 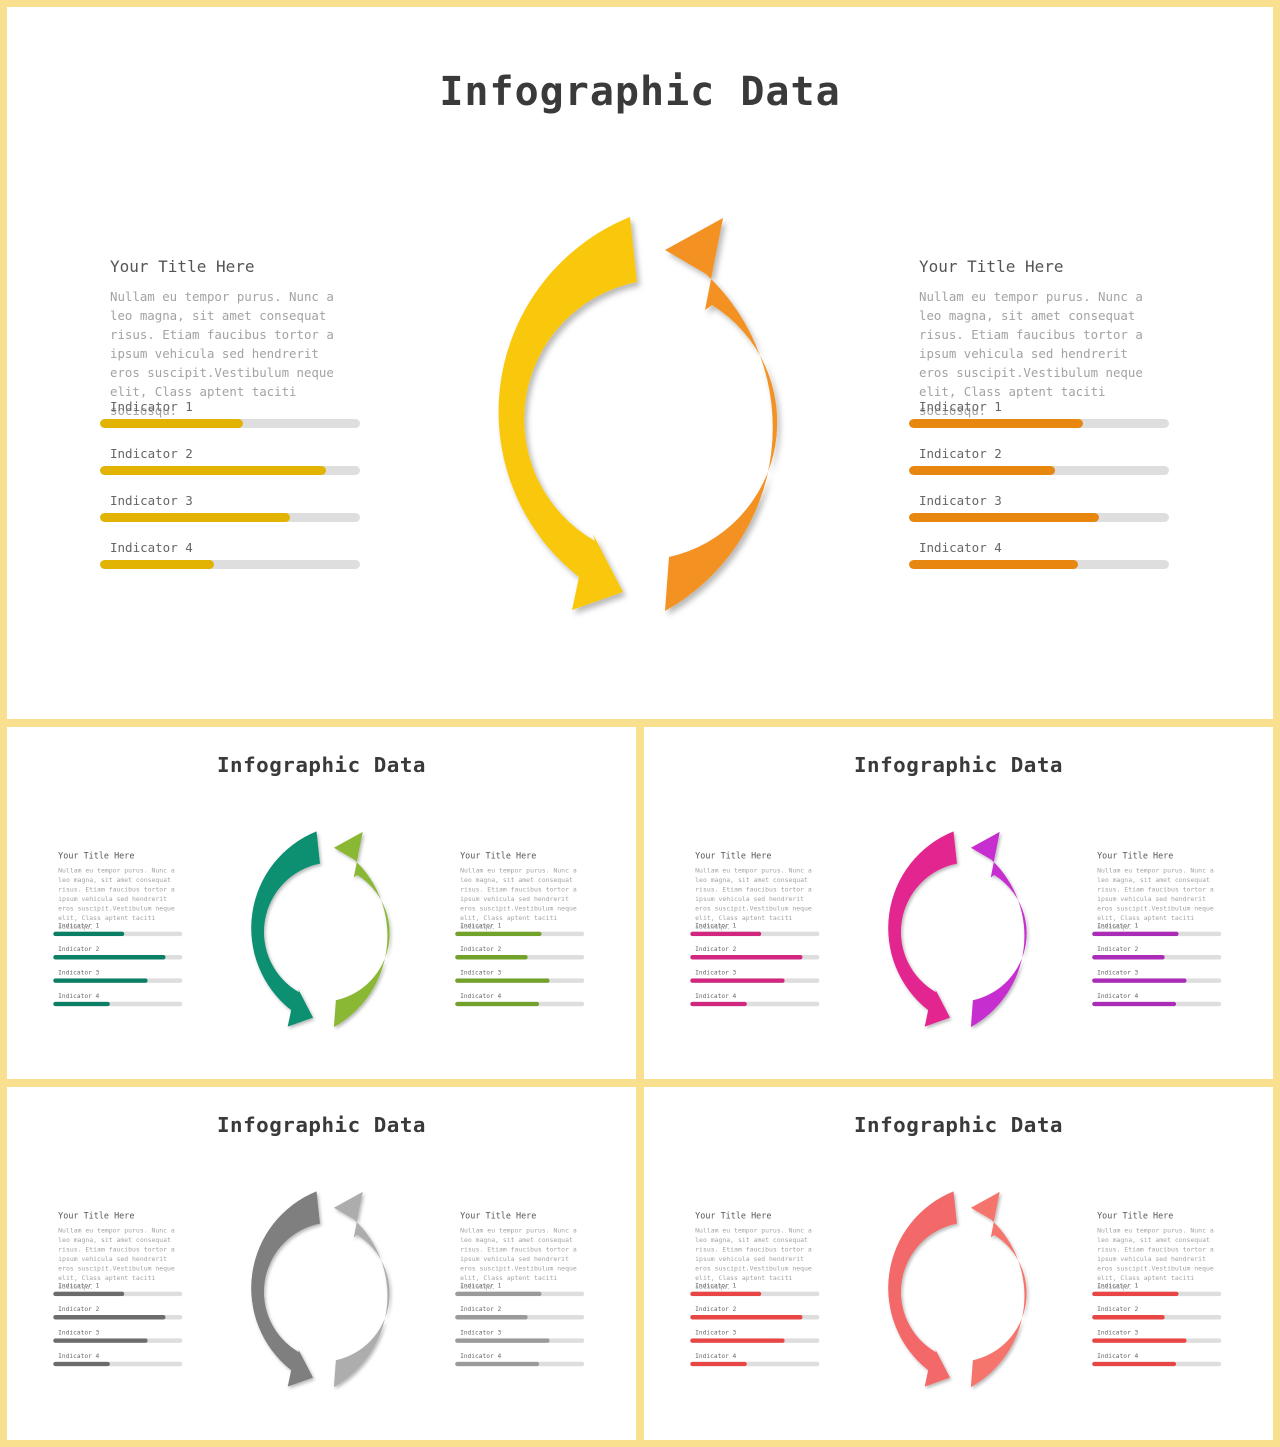 I want to click on left-cycle-arrow, so click(x=922, y=1289).